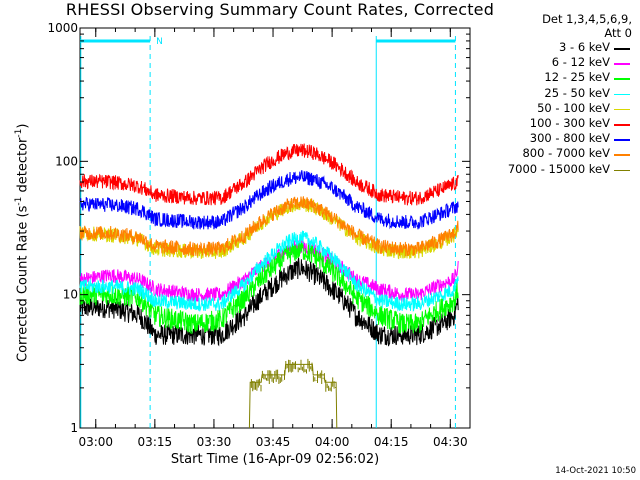 Image resolution: width=640 pixels, height=480 pixels. What do you see at coordinates (293, 393) in the screenshot?
I see `series-line-7000-15000-kev` at bounding box center [293, 393].